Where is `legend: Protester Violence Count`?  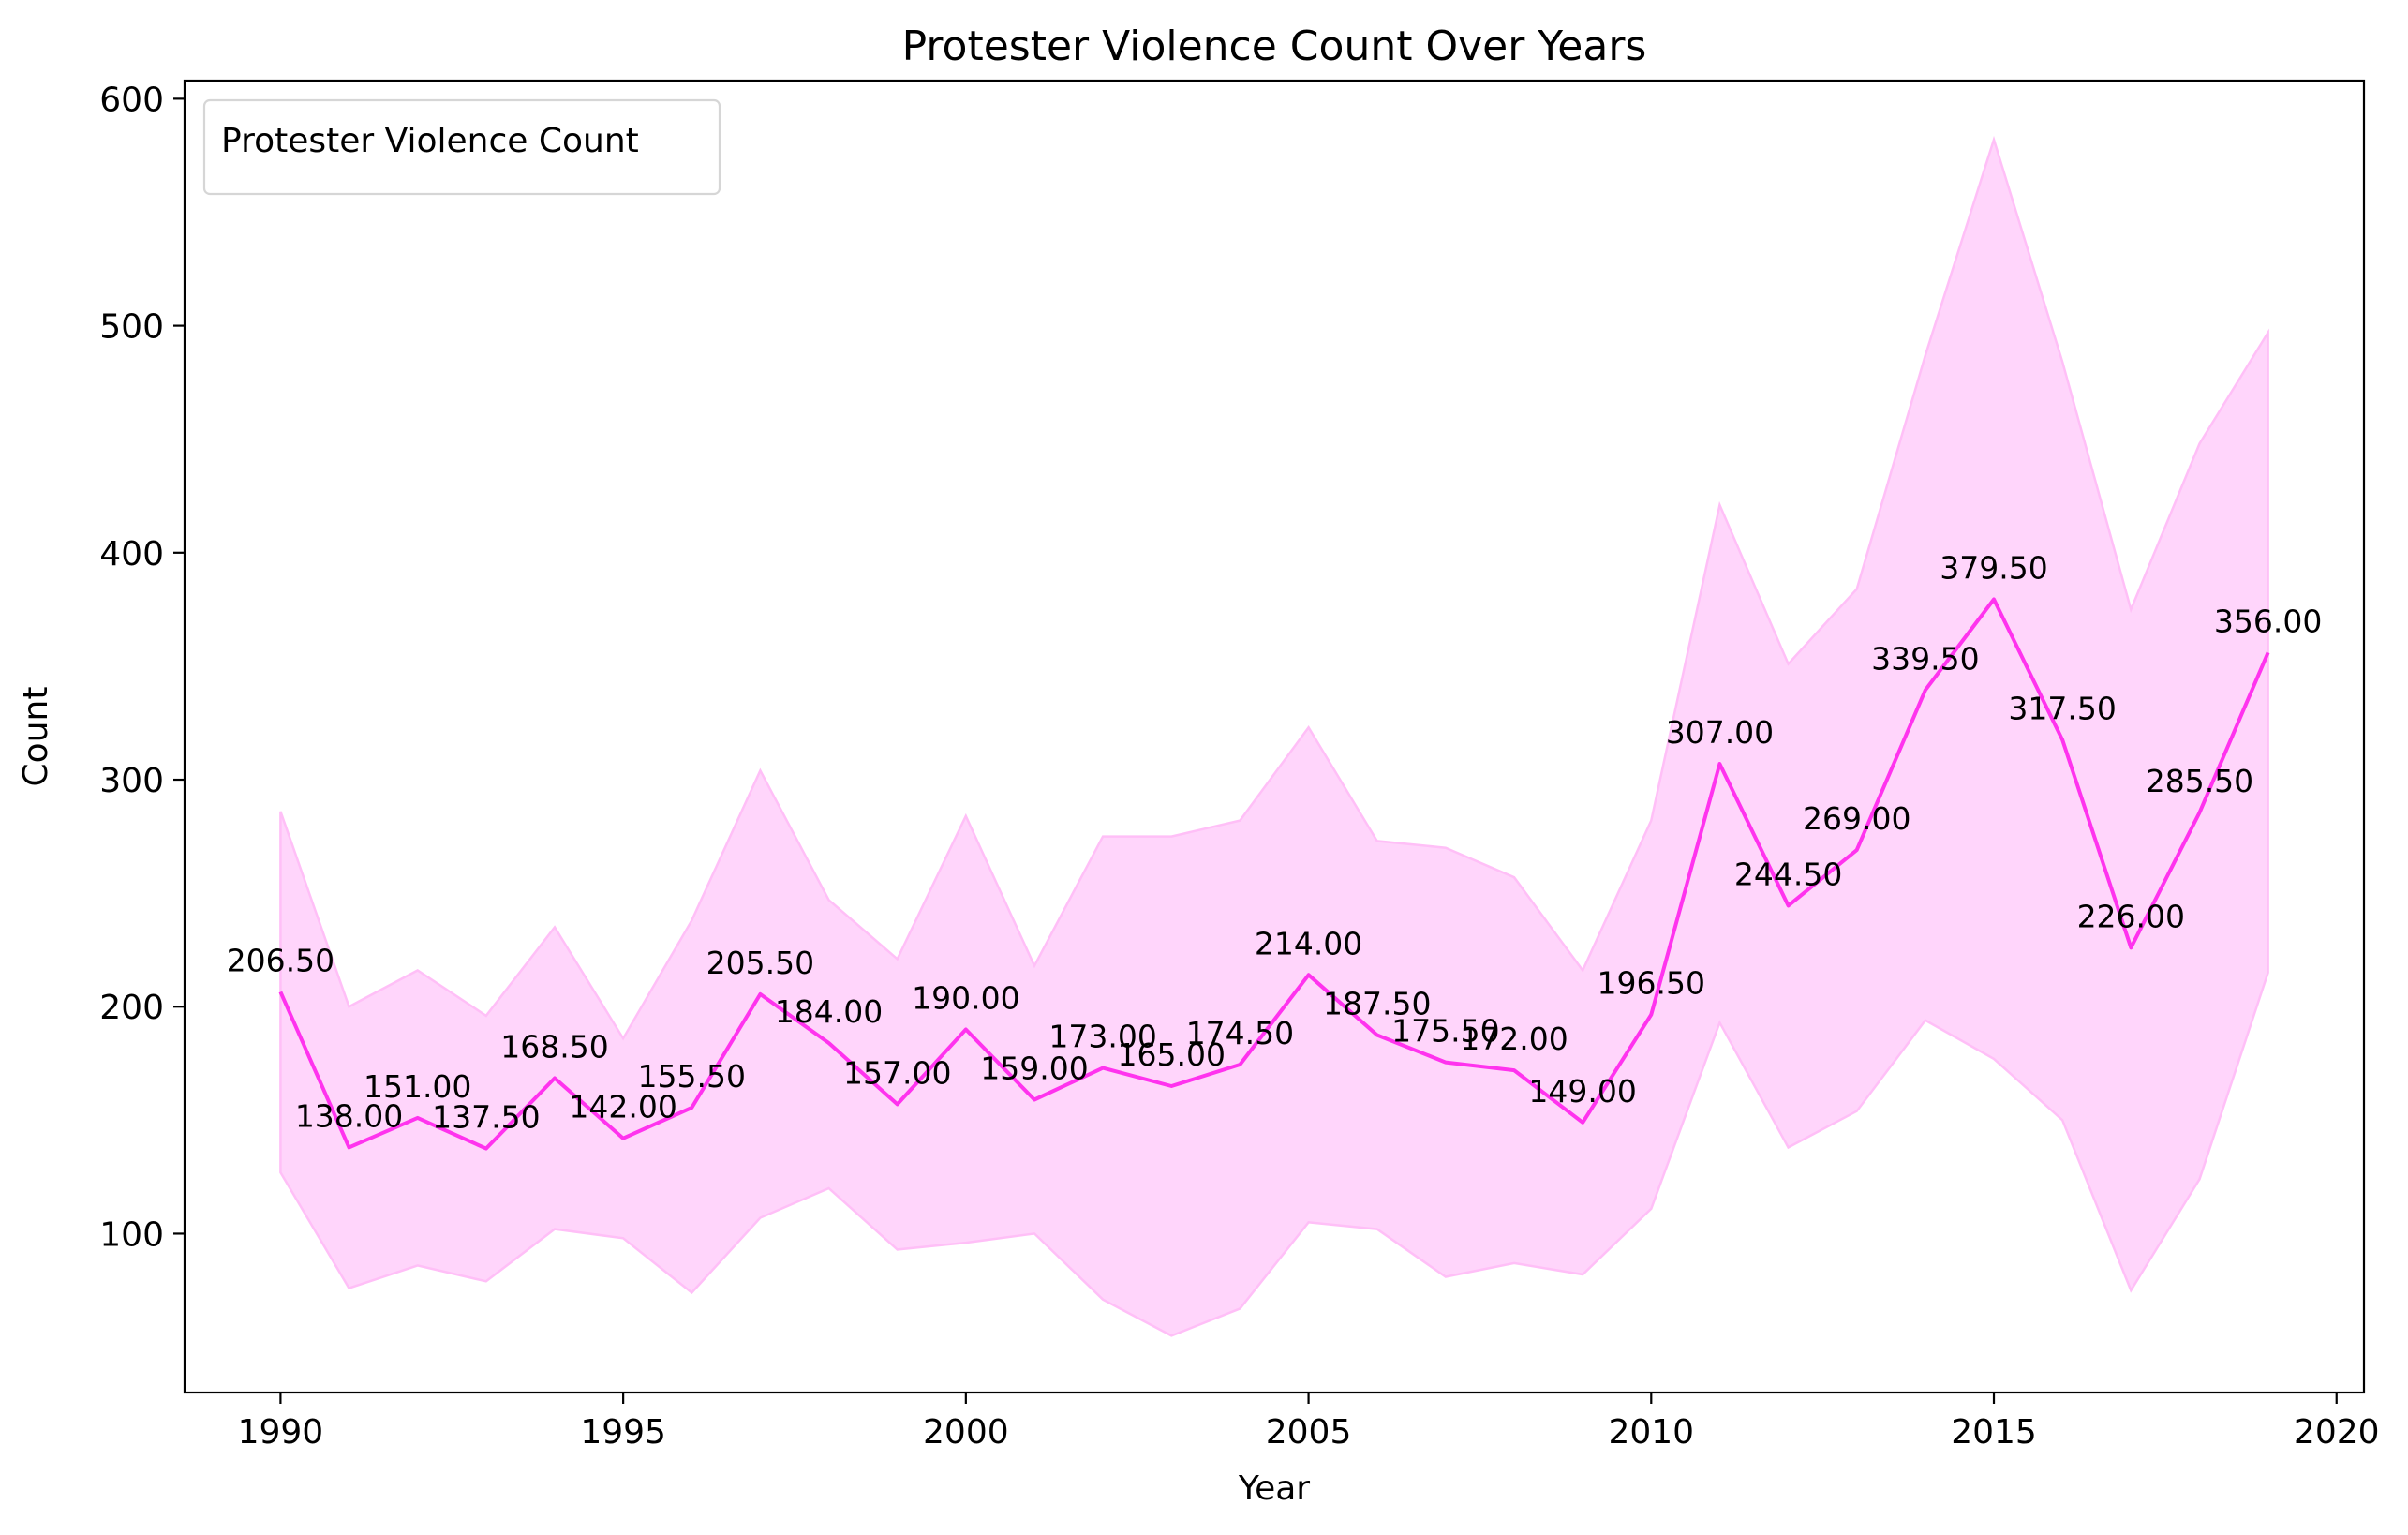
legend: Protester Violence Count is located at coordinates (462, 147).